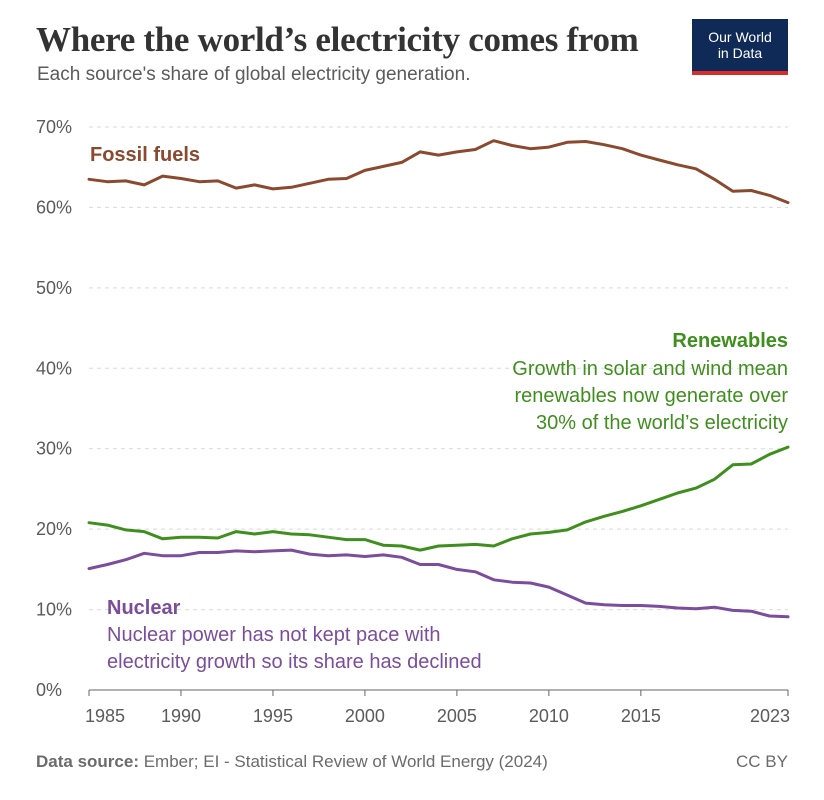 This screenshot has width=824, height=800. I want to click on y-tick-label: 50%, so click(54, 288).